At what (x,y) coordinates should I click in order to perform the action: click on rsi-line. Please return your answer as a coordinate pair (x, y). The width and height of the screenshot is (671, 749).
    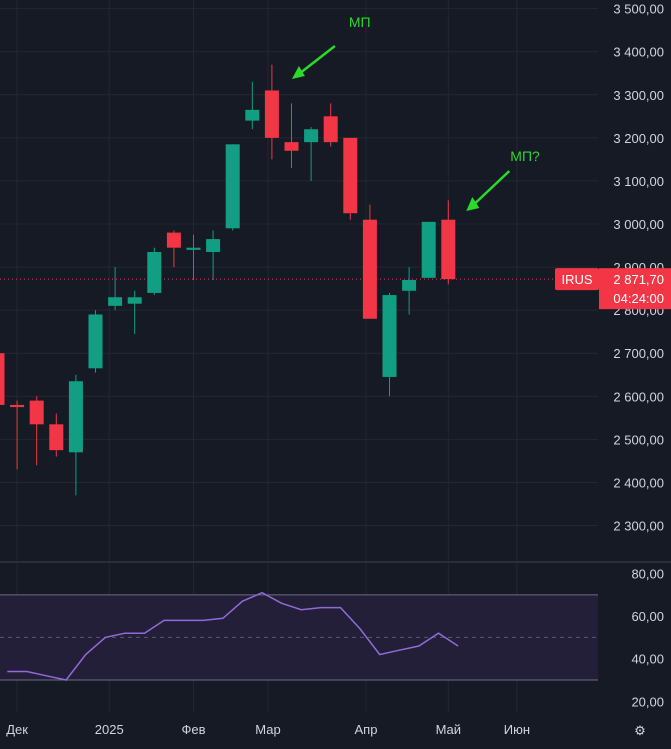
    Looking at the image, I should click on (233, 636).